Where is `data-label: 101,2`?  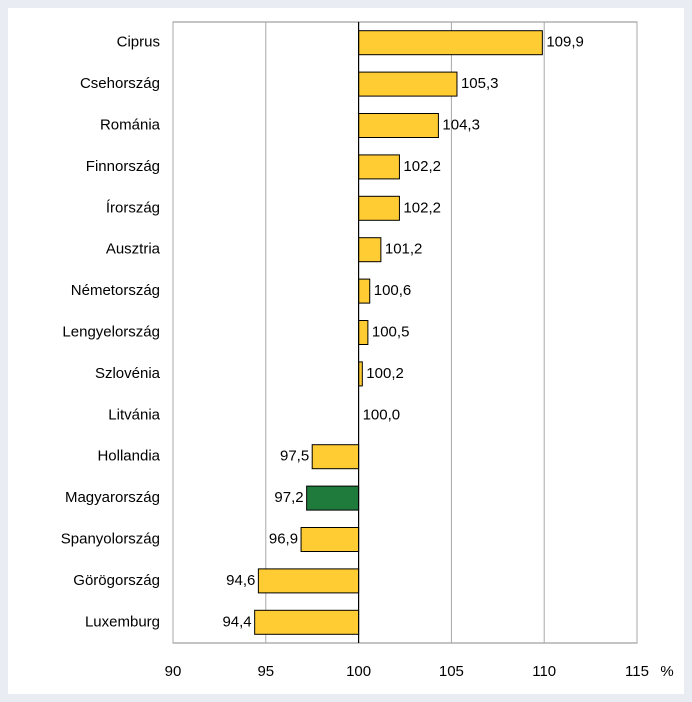
data-label: 101,2 is located at coordinates (404, 249).